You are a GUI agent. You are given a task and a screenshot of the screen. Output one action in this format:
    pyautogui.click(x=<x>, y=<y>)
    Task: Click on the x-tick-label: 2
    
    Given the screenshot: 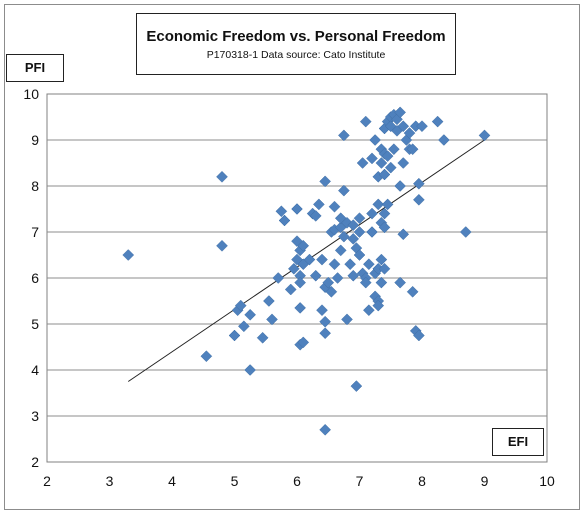 What is the action you would take?
    pyautogui.click(x=47, y=481)
    